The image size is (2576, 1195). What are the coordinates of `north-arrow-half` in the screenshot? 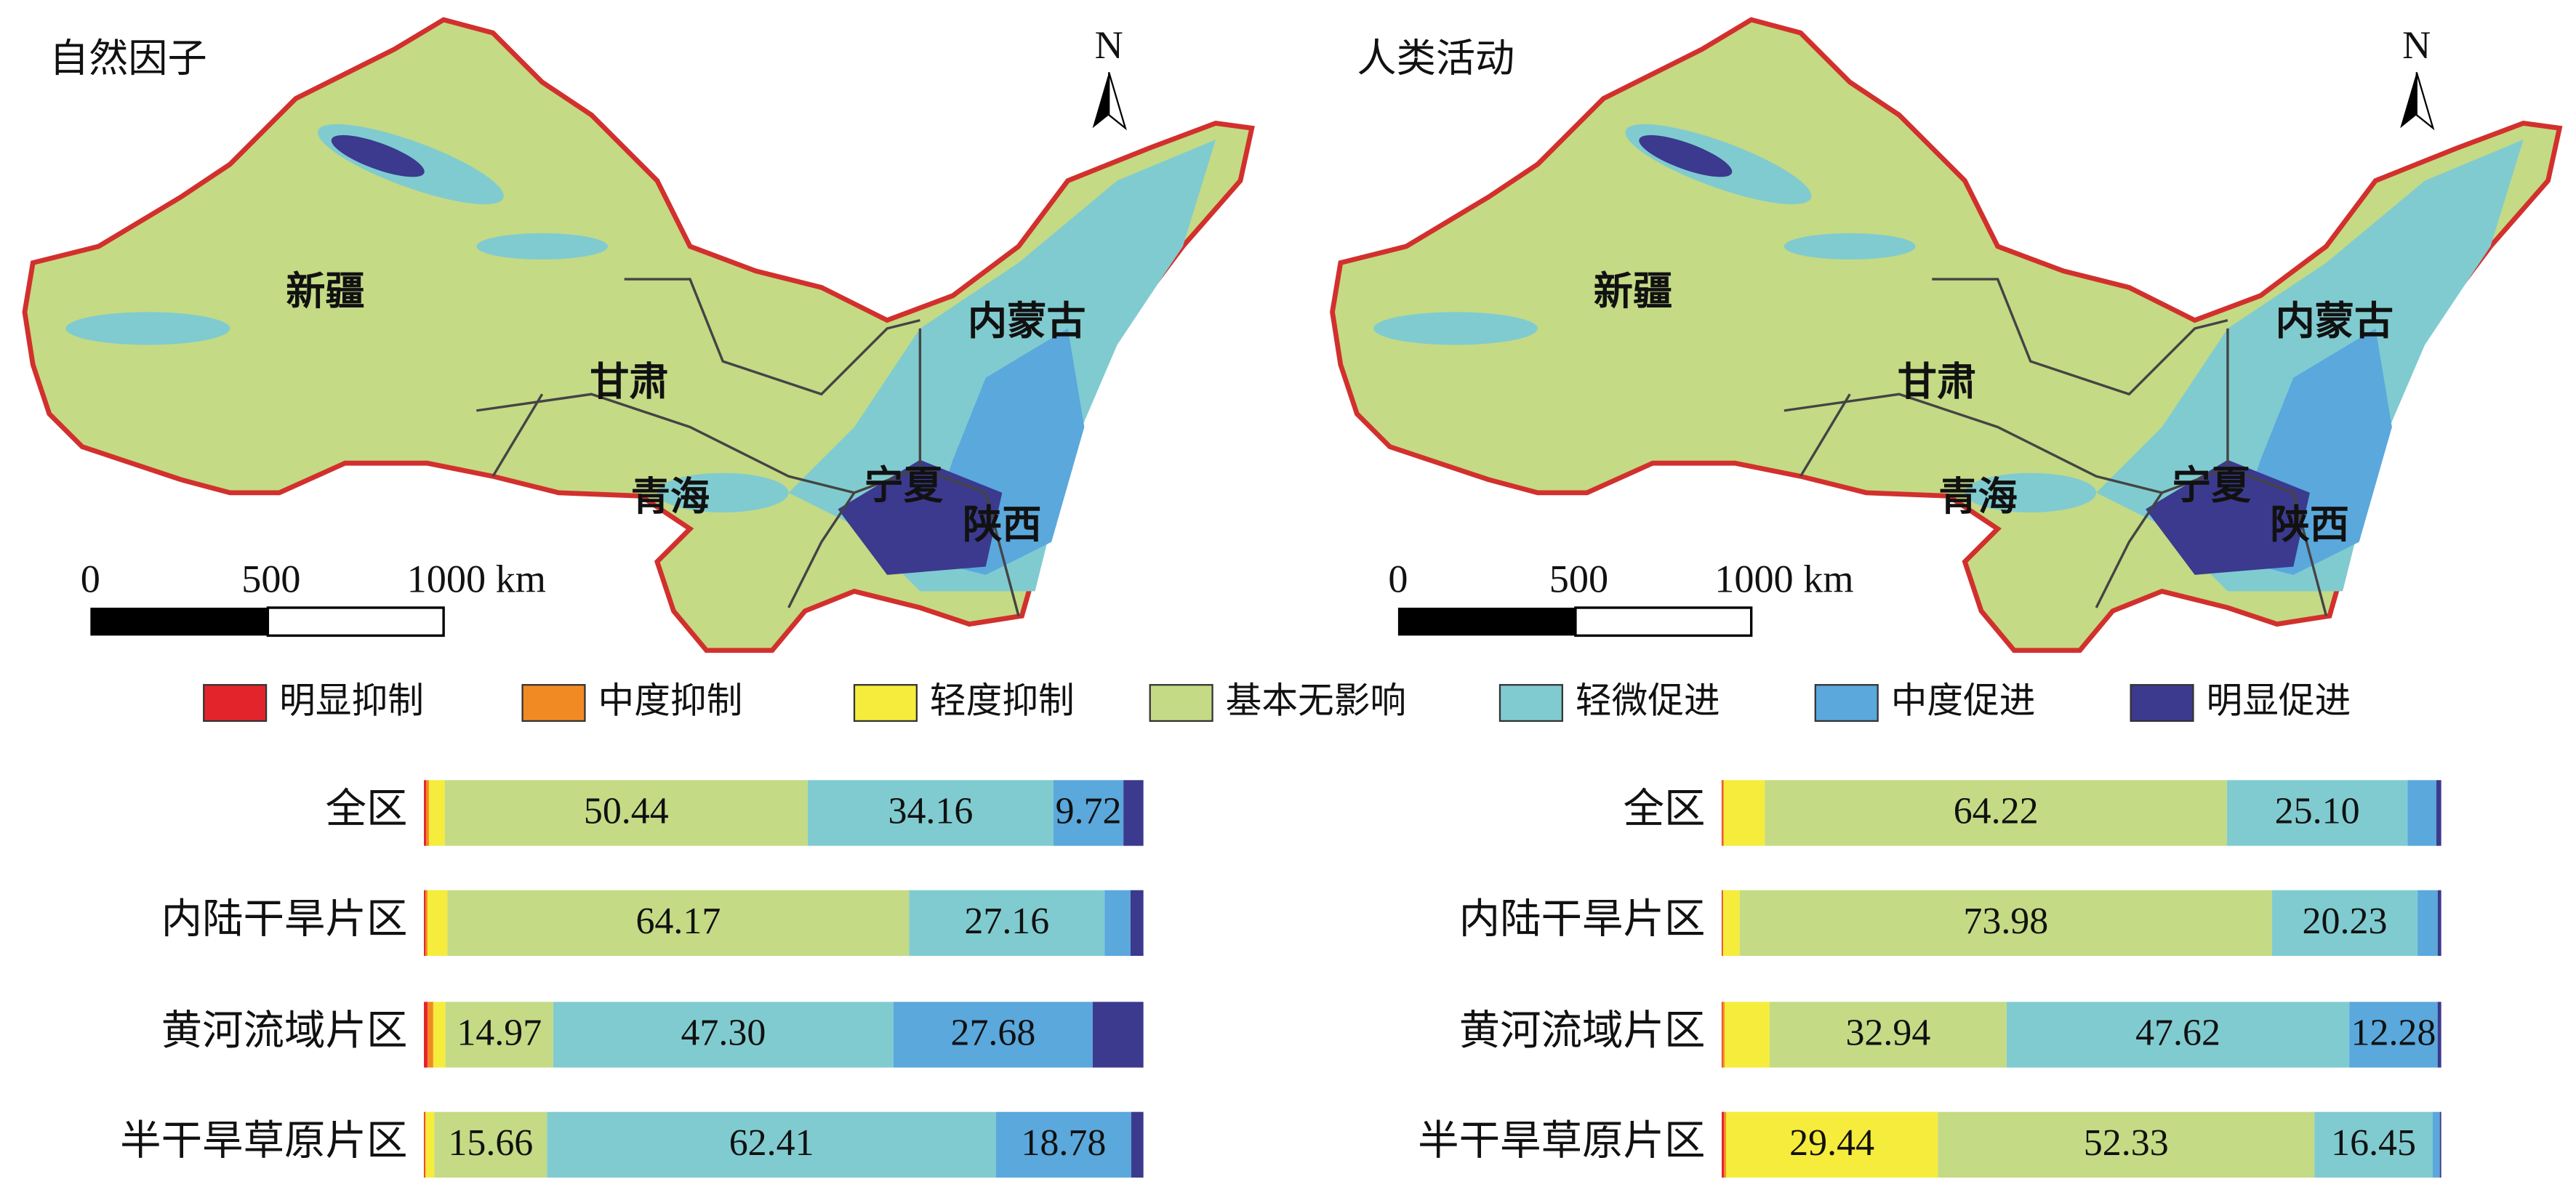 It's located at (1118, 101).